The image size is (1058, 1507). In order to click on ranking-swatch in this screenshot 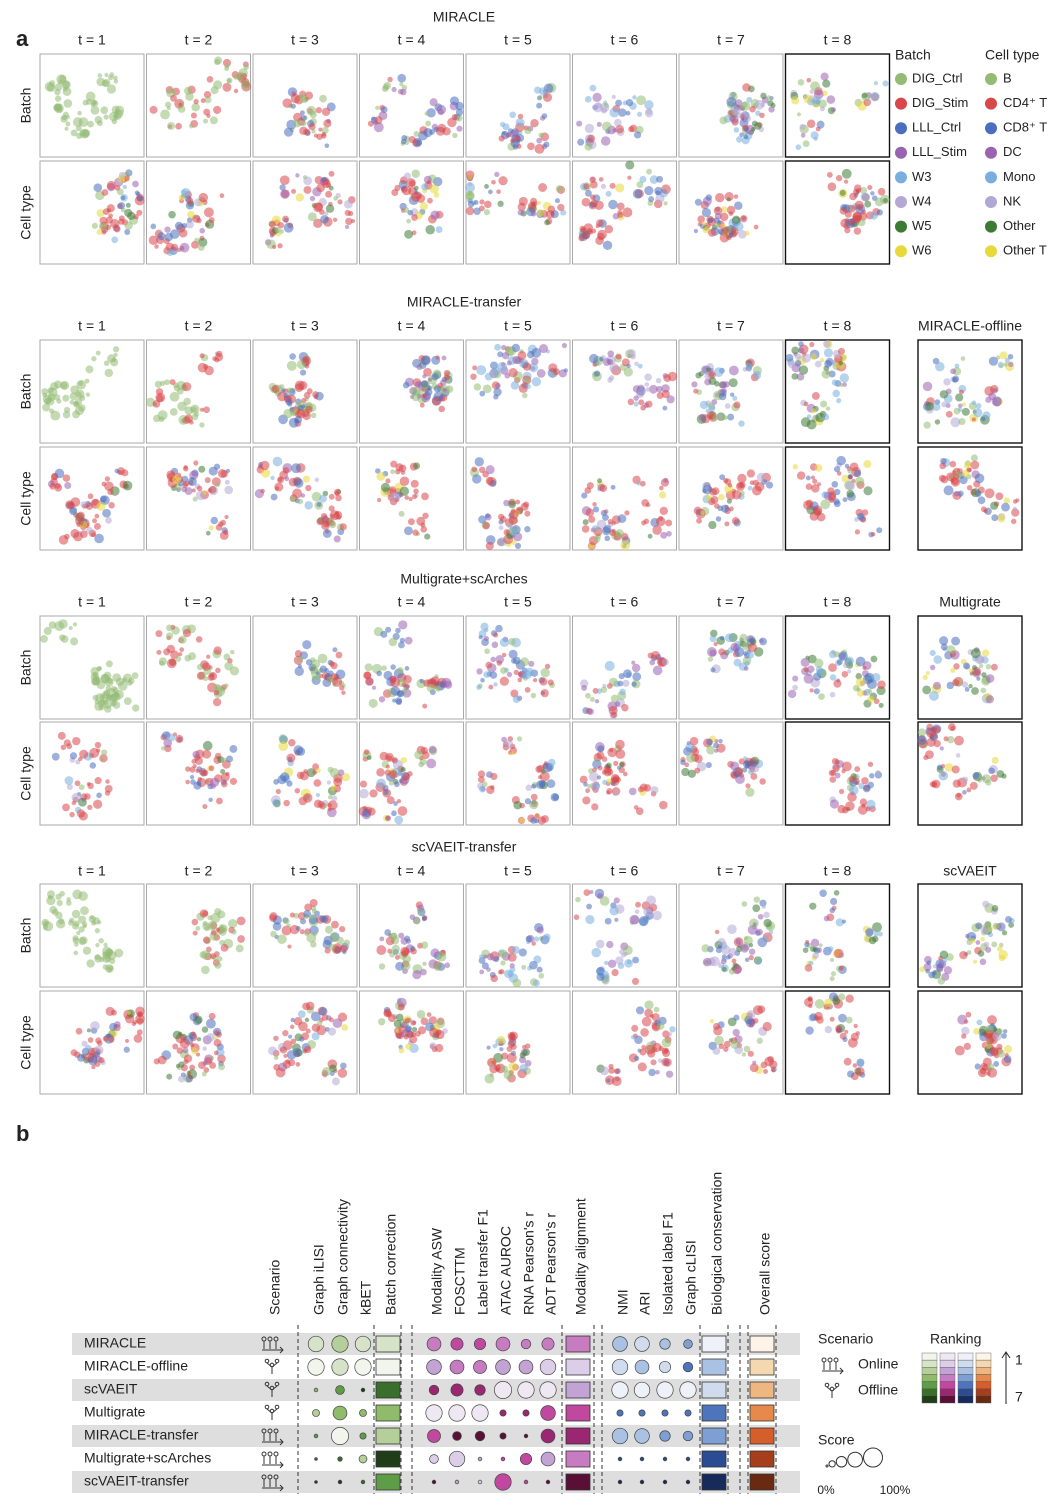, I will do `click(965, 1356)`.